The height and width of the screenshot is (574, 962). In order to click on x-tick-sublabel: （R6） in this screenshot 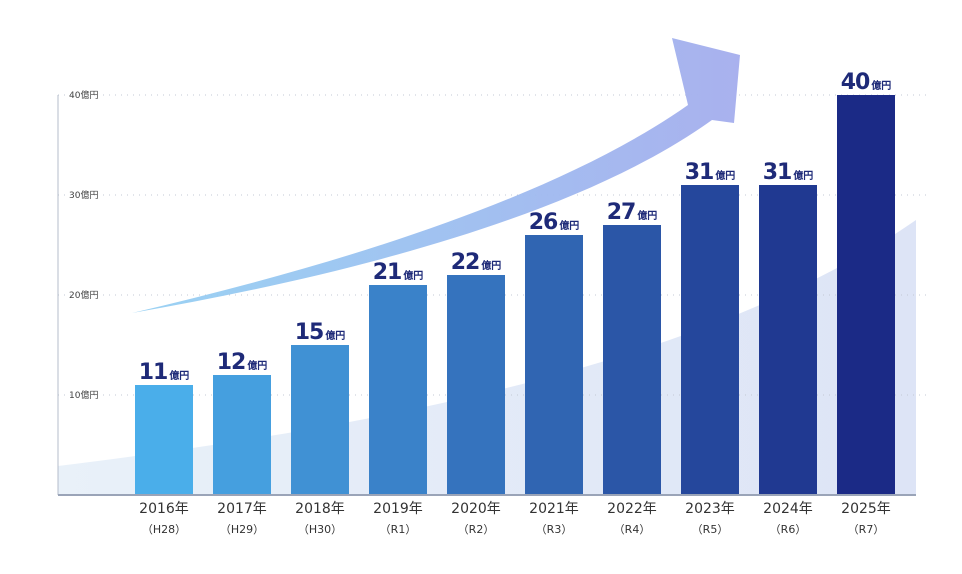, I will do `click(788, 529)`.